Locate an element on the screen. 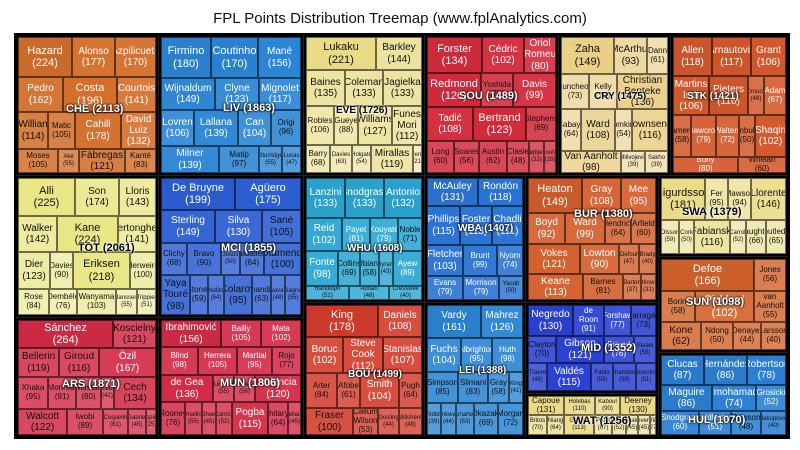  player-name: Boufal is located at coordinates (550, 153).